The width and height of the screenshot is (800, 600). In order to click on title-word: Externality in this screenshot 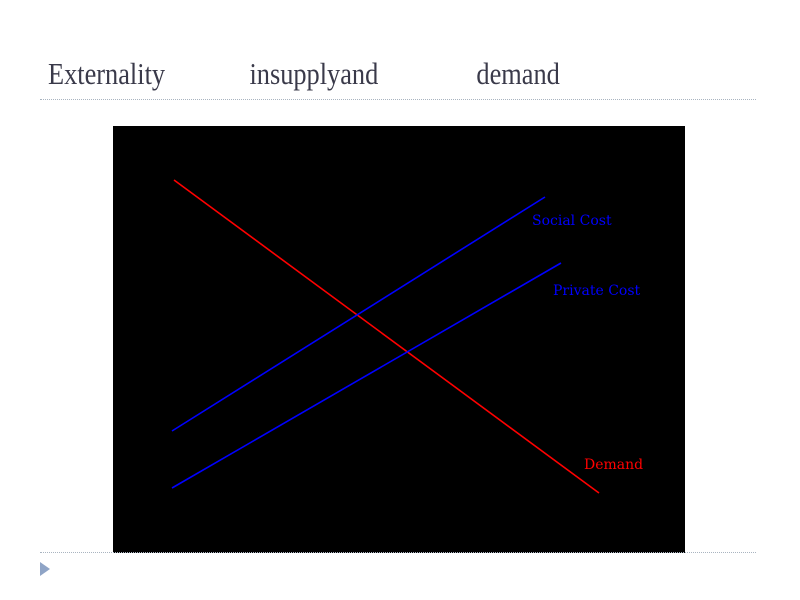, I will do `click(107, 73)`.